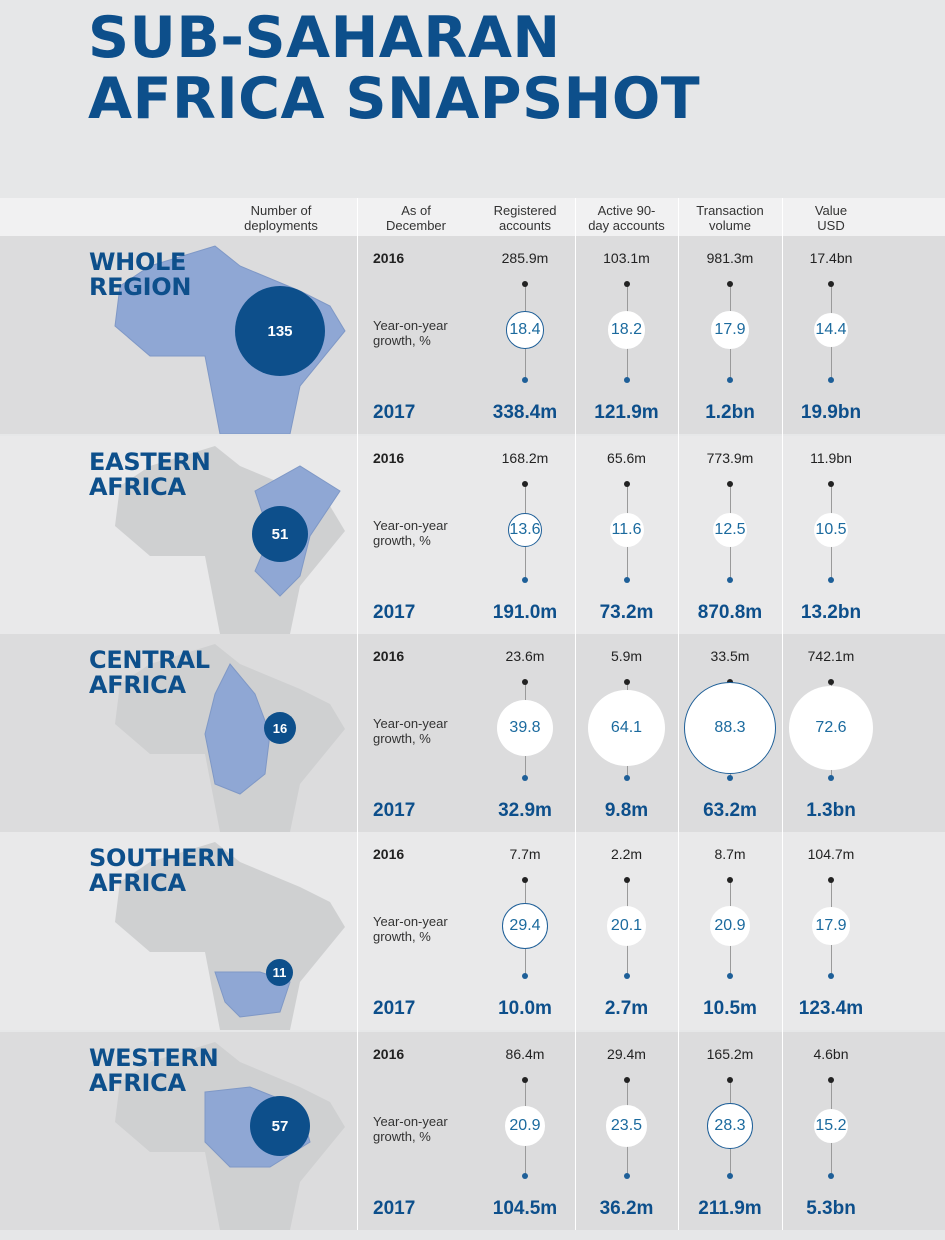 The height and width of the screenshot is (1240, 945). Describe the element at coordinates (525, 931) in the screenshot. I see `metric-column-registered: 7.7m 29.4 10.0m` at that location.